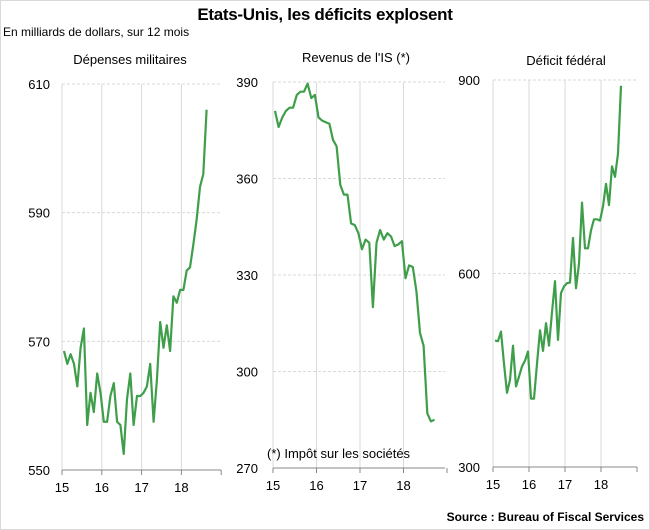  What do you see at coordinates (339, 453) in the screenshot?
I see `footnote: (*) Impôt sur les sociétés` at bounding box center [339, 453].